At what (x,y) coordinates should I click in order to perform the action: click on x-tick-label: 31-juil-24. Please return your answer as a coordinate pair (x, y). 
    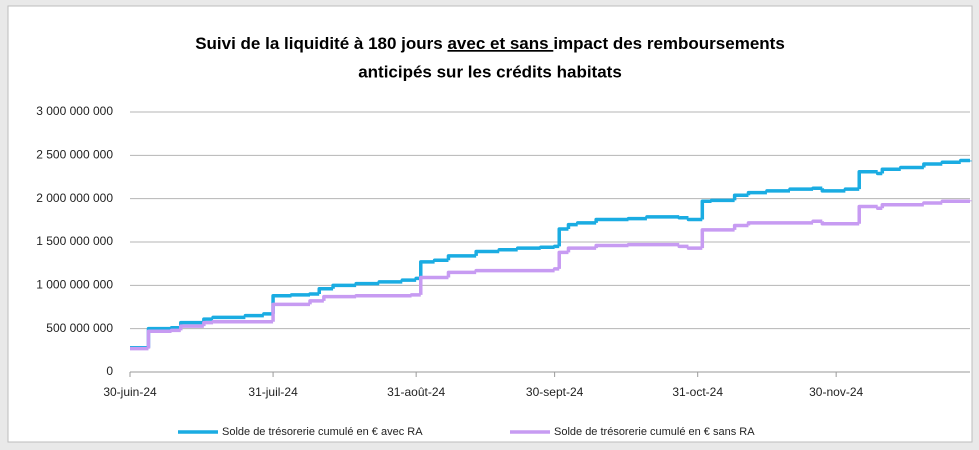
    Looking at the image, I should click on (273, 392).